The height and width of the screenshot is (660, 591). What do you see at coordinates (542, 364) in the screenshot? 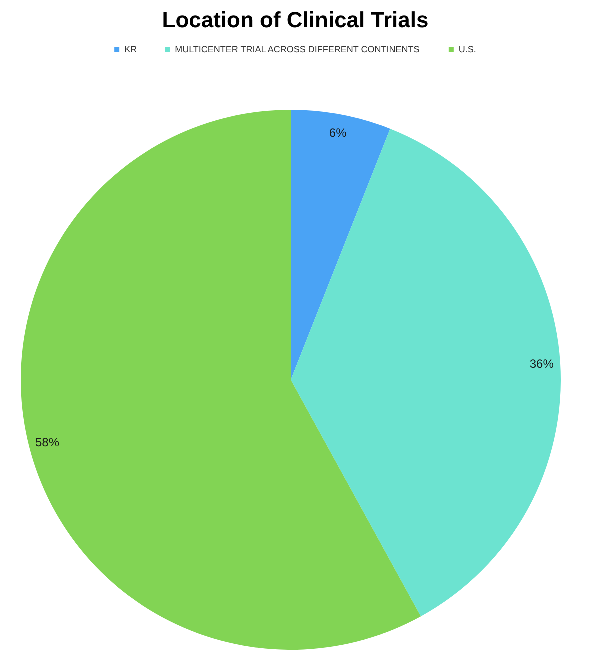
I see `data-label: 36%` at bounding box center [542, 364].